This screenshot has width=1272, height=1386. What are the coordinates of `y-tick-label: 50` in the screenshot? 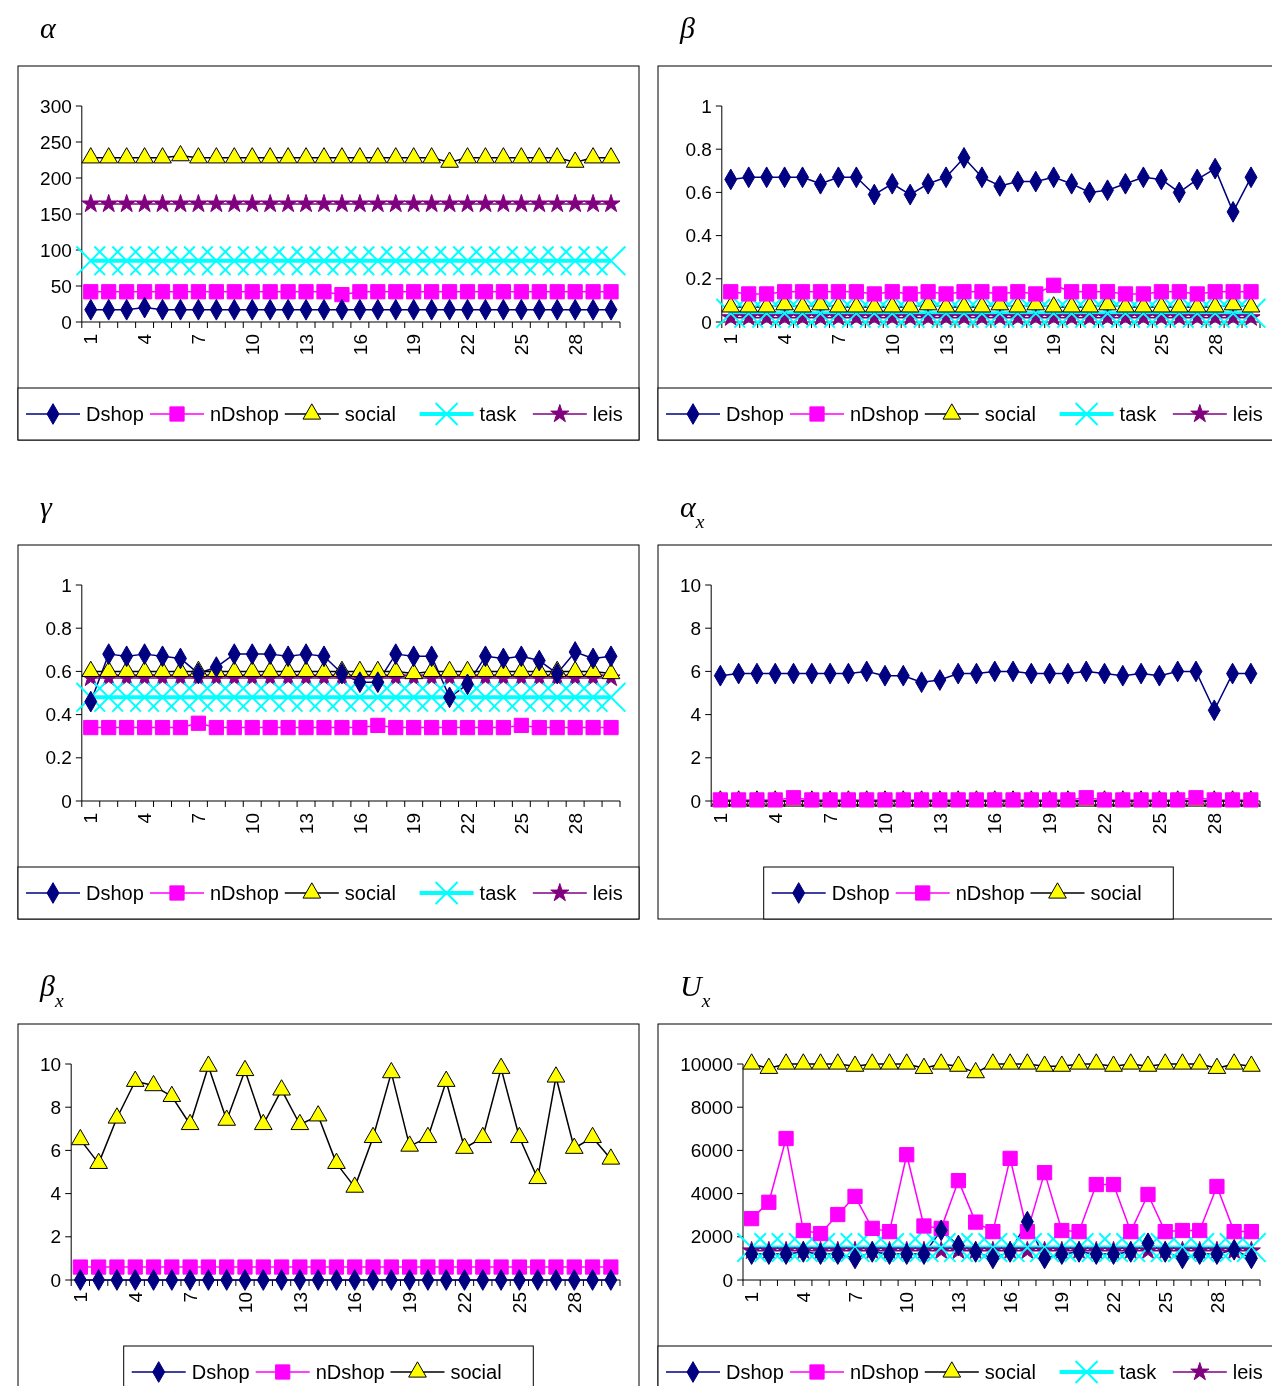 It's located at (61, 286).